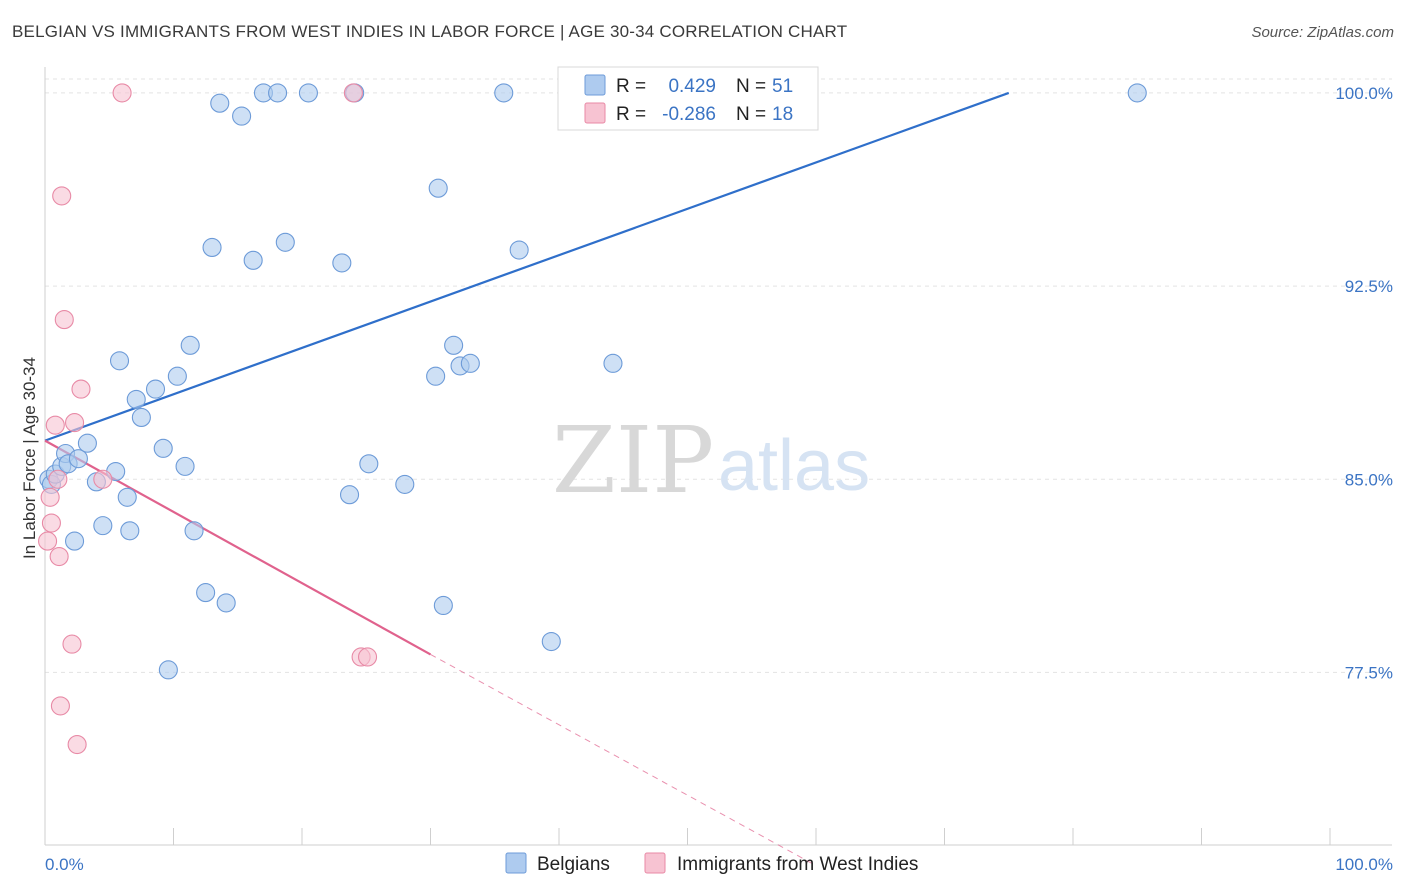 Image resolution: width=1406 pixels, height=892 pixels. What do you see at coordinates (64, 864) in the screenshot?
I see `x-tick-label-min: 0.0%` at bounding box center [64, 864].